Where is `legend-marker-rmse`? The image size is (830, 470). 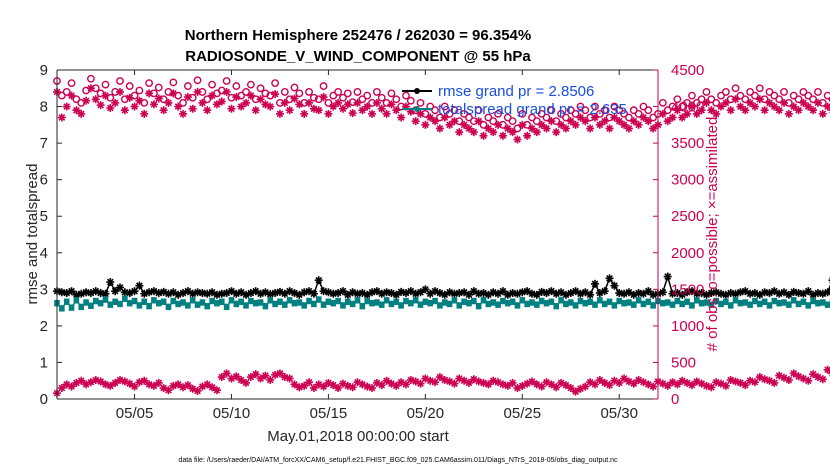 legend-marker-rmse is located at coordinates (417, 91).